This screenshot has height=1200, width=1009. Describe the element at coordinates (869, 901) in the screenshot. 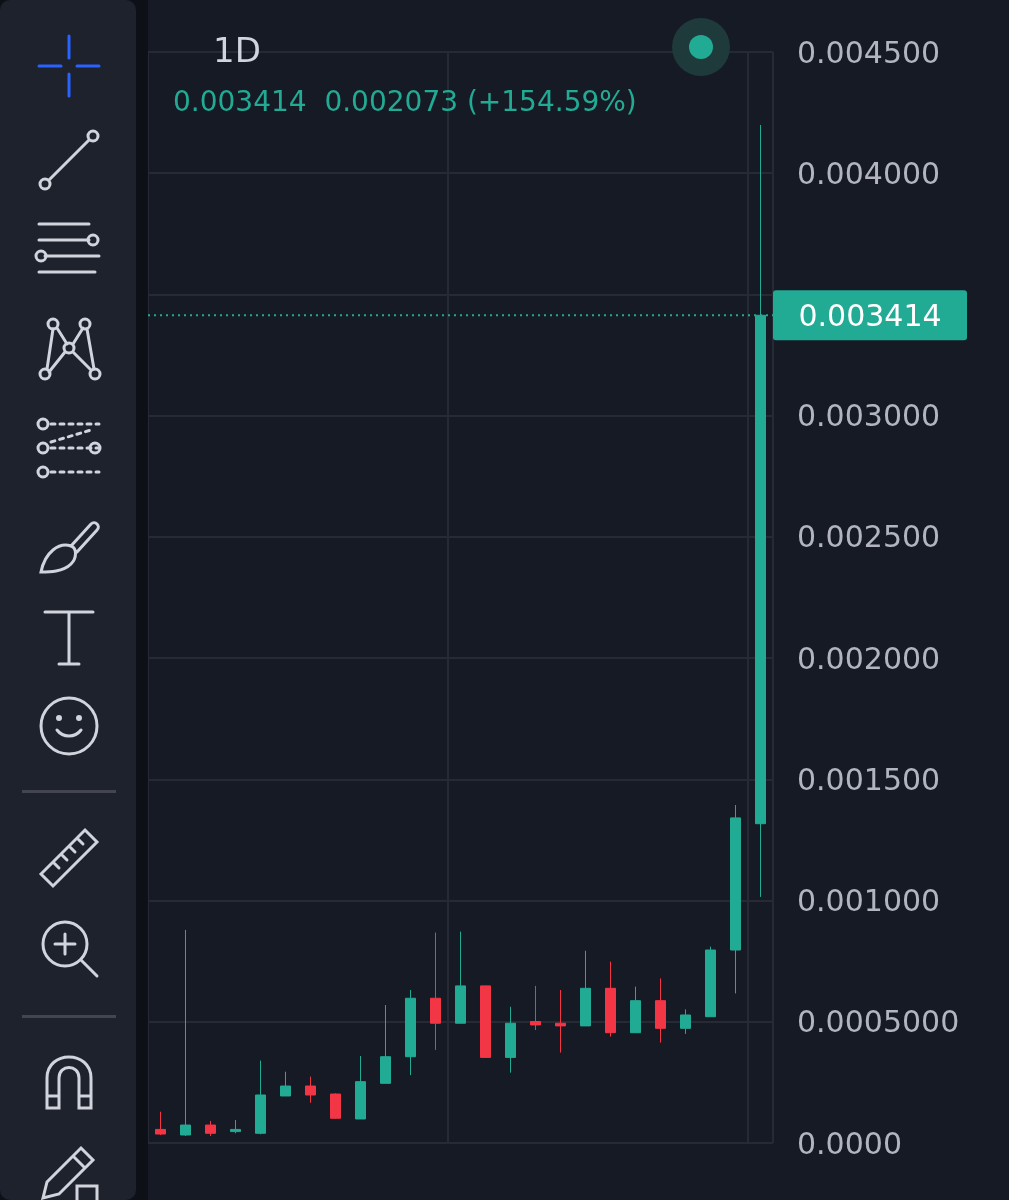

I see `y-tick-label: 0.001000` at that location.